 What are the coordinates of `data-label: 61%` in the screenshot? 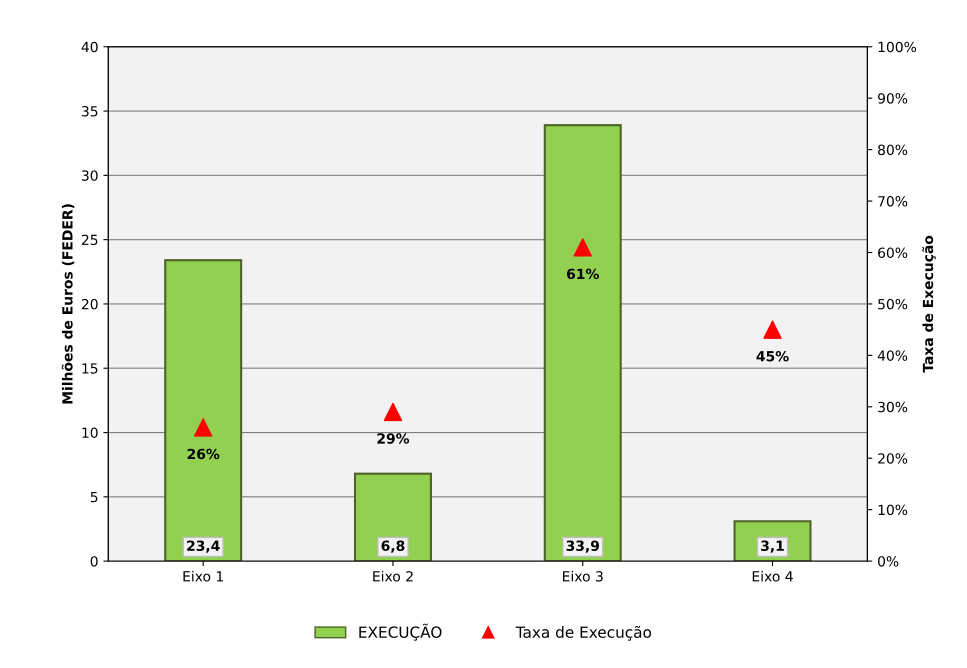 It's located at (582, 274).